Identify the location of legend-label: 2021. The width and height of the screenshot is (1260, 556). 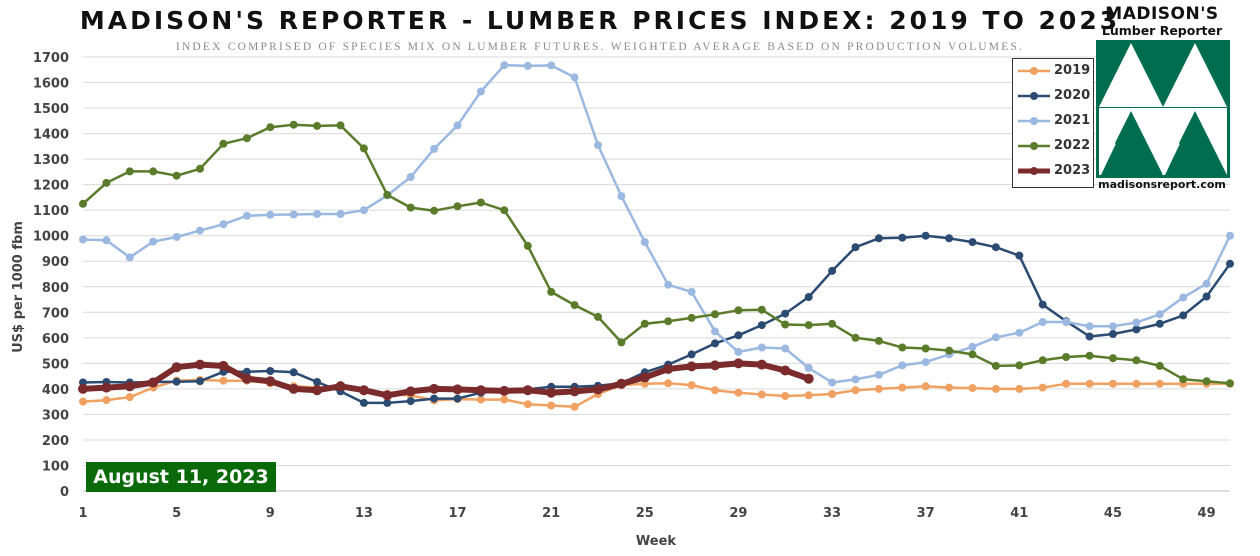
(1072, 120).